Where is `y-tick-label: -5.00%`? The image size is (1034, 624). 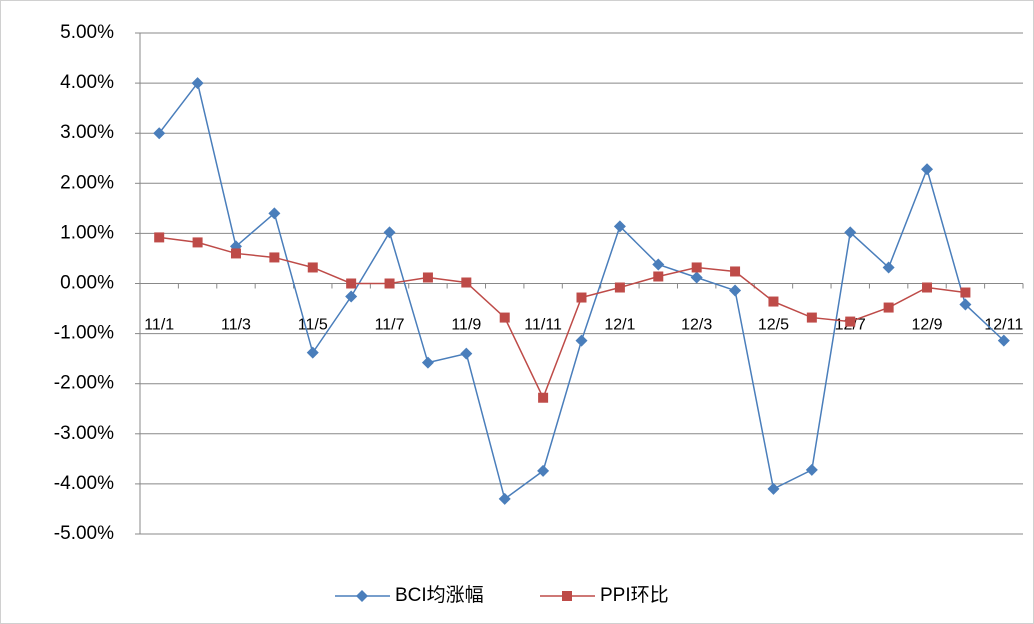 y-tick-label: -5.00% is located at coordinates (84, 533).